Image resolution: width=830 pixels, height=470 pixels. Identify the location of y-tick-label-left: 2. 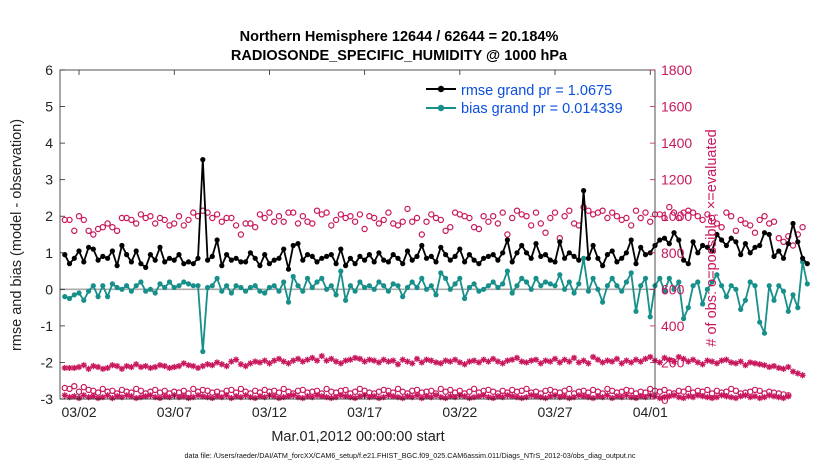
(49, 216).